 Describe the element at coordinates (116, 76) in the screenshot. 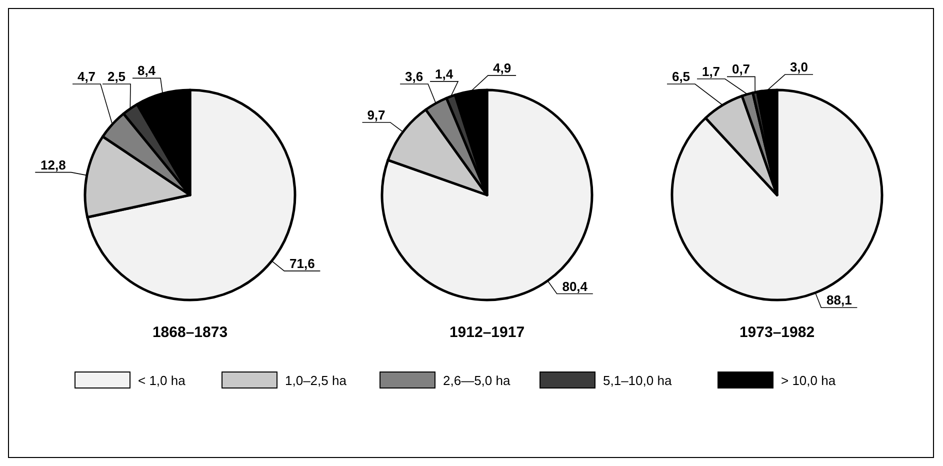

I see `data-label: 2,5` at that location.